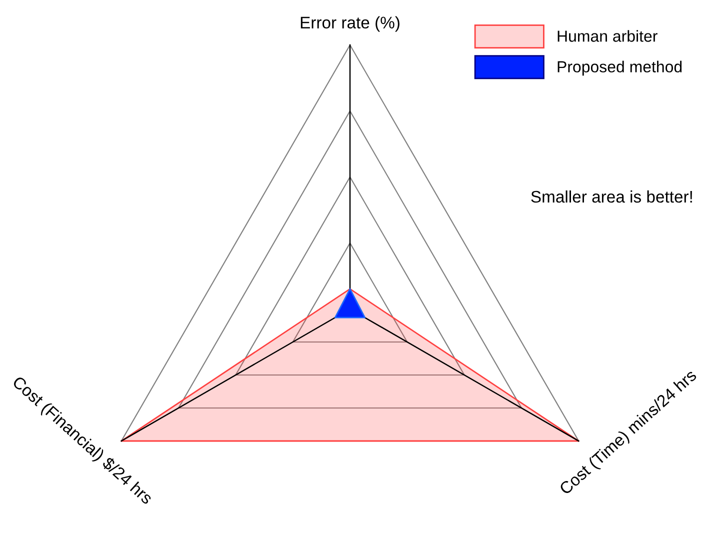 The image size is (704, 543). Describe the element at coordinates (620, 68) in the screenshot. I see `legend-label: Proposed method` at that location.